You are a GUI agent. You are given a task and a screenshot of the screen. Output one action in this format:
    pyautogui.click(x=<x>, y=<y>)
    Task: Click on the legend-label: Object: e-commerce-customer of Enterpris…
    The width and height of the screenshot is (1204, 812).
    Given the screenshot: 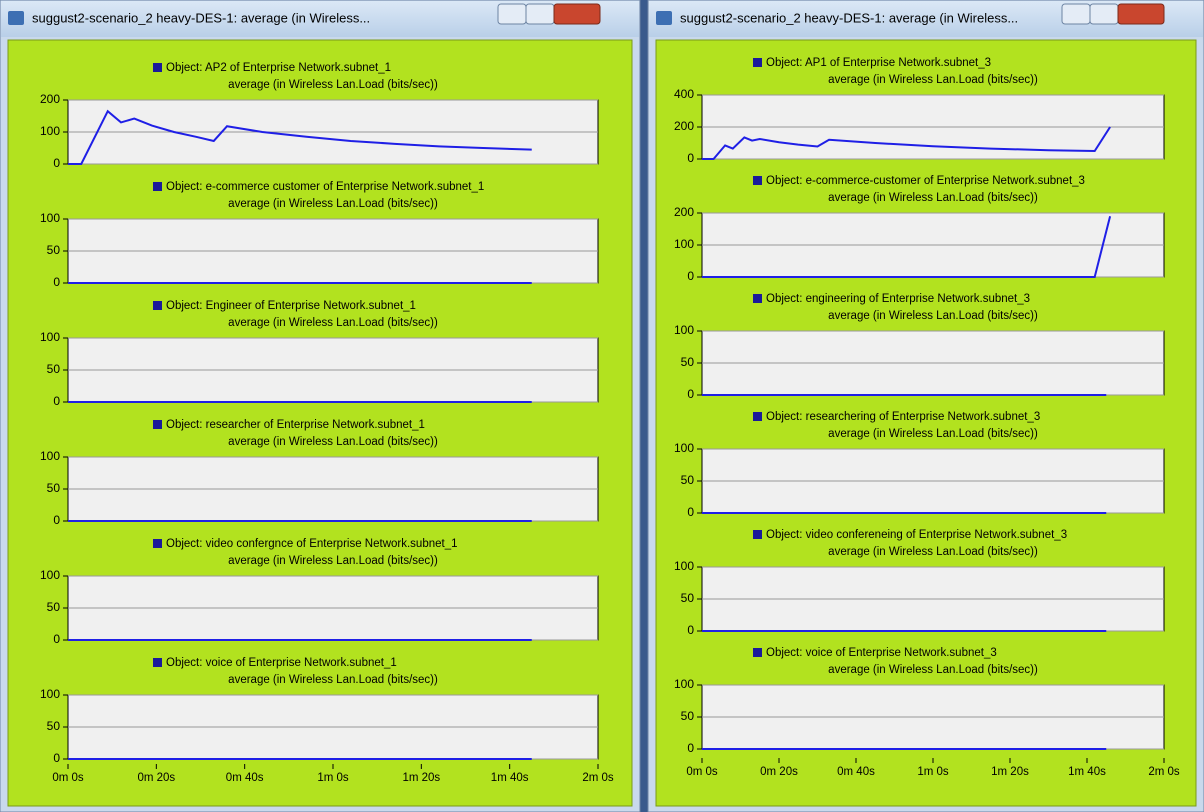 What is the action you would take?
    pyautogui.click(x=925, y=181)
    